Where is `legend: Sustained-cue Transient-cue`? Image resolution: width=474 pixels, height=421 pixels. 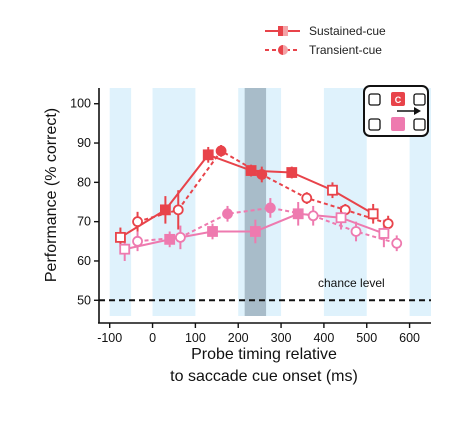
legend: Sustained-cue Transient-cue is located at coordinates (325, 40).